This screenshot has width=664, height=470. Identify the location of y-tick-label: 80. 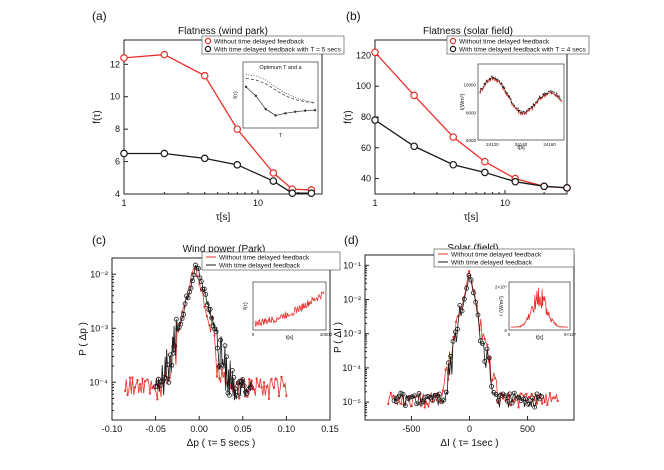
(366, 117).